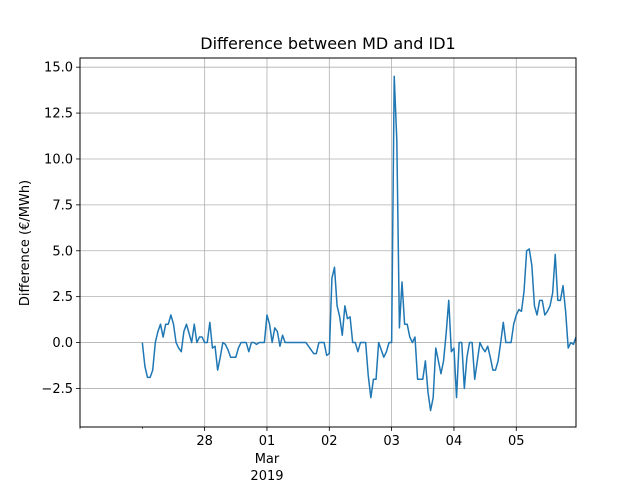  I want to click on x-tick-label: 02, so click(329, 441).